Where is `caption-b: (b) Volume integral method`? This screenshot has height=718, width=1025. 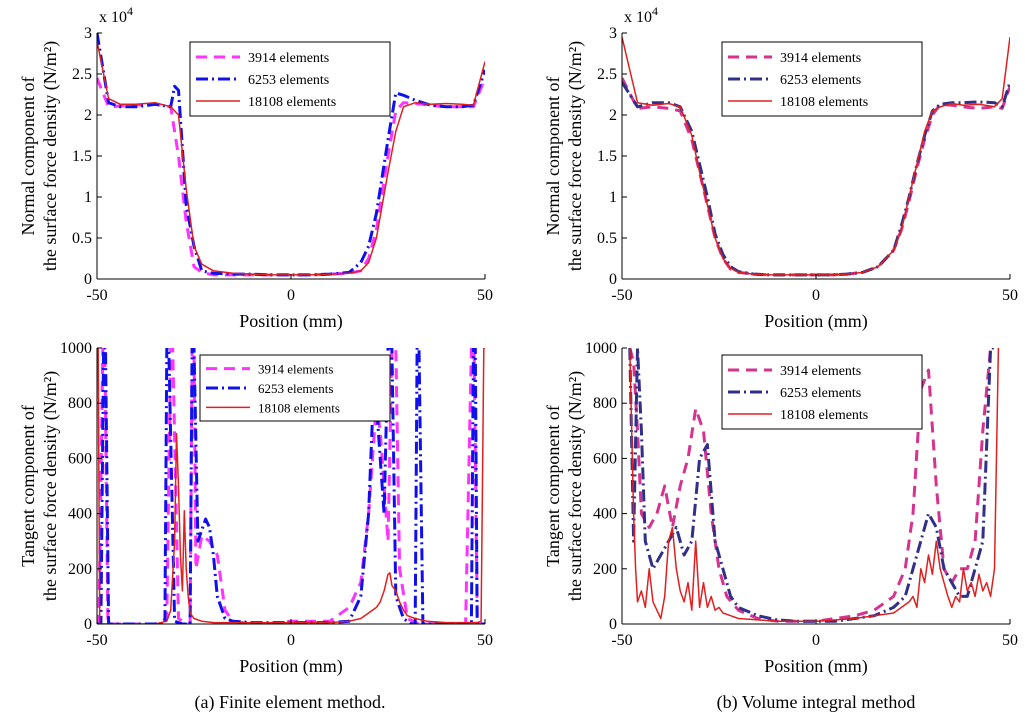 caption-b: (b) Volume integral method is located at coordinates (816, 702).